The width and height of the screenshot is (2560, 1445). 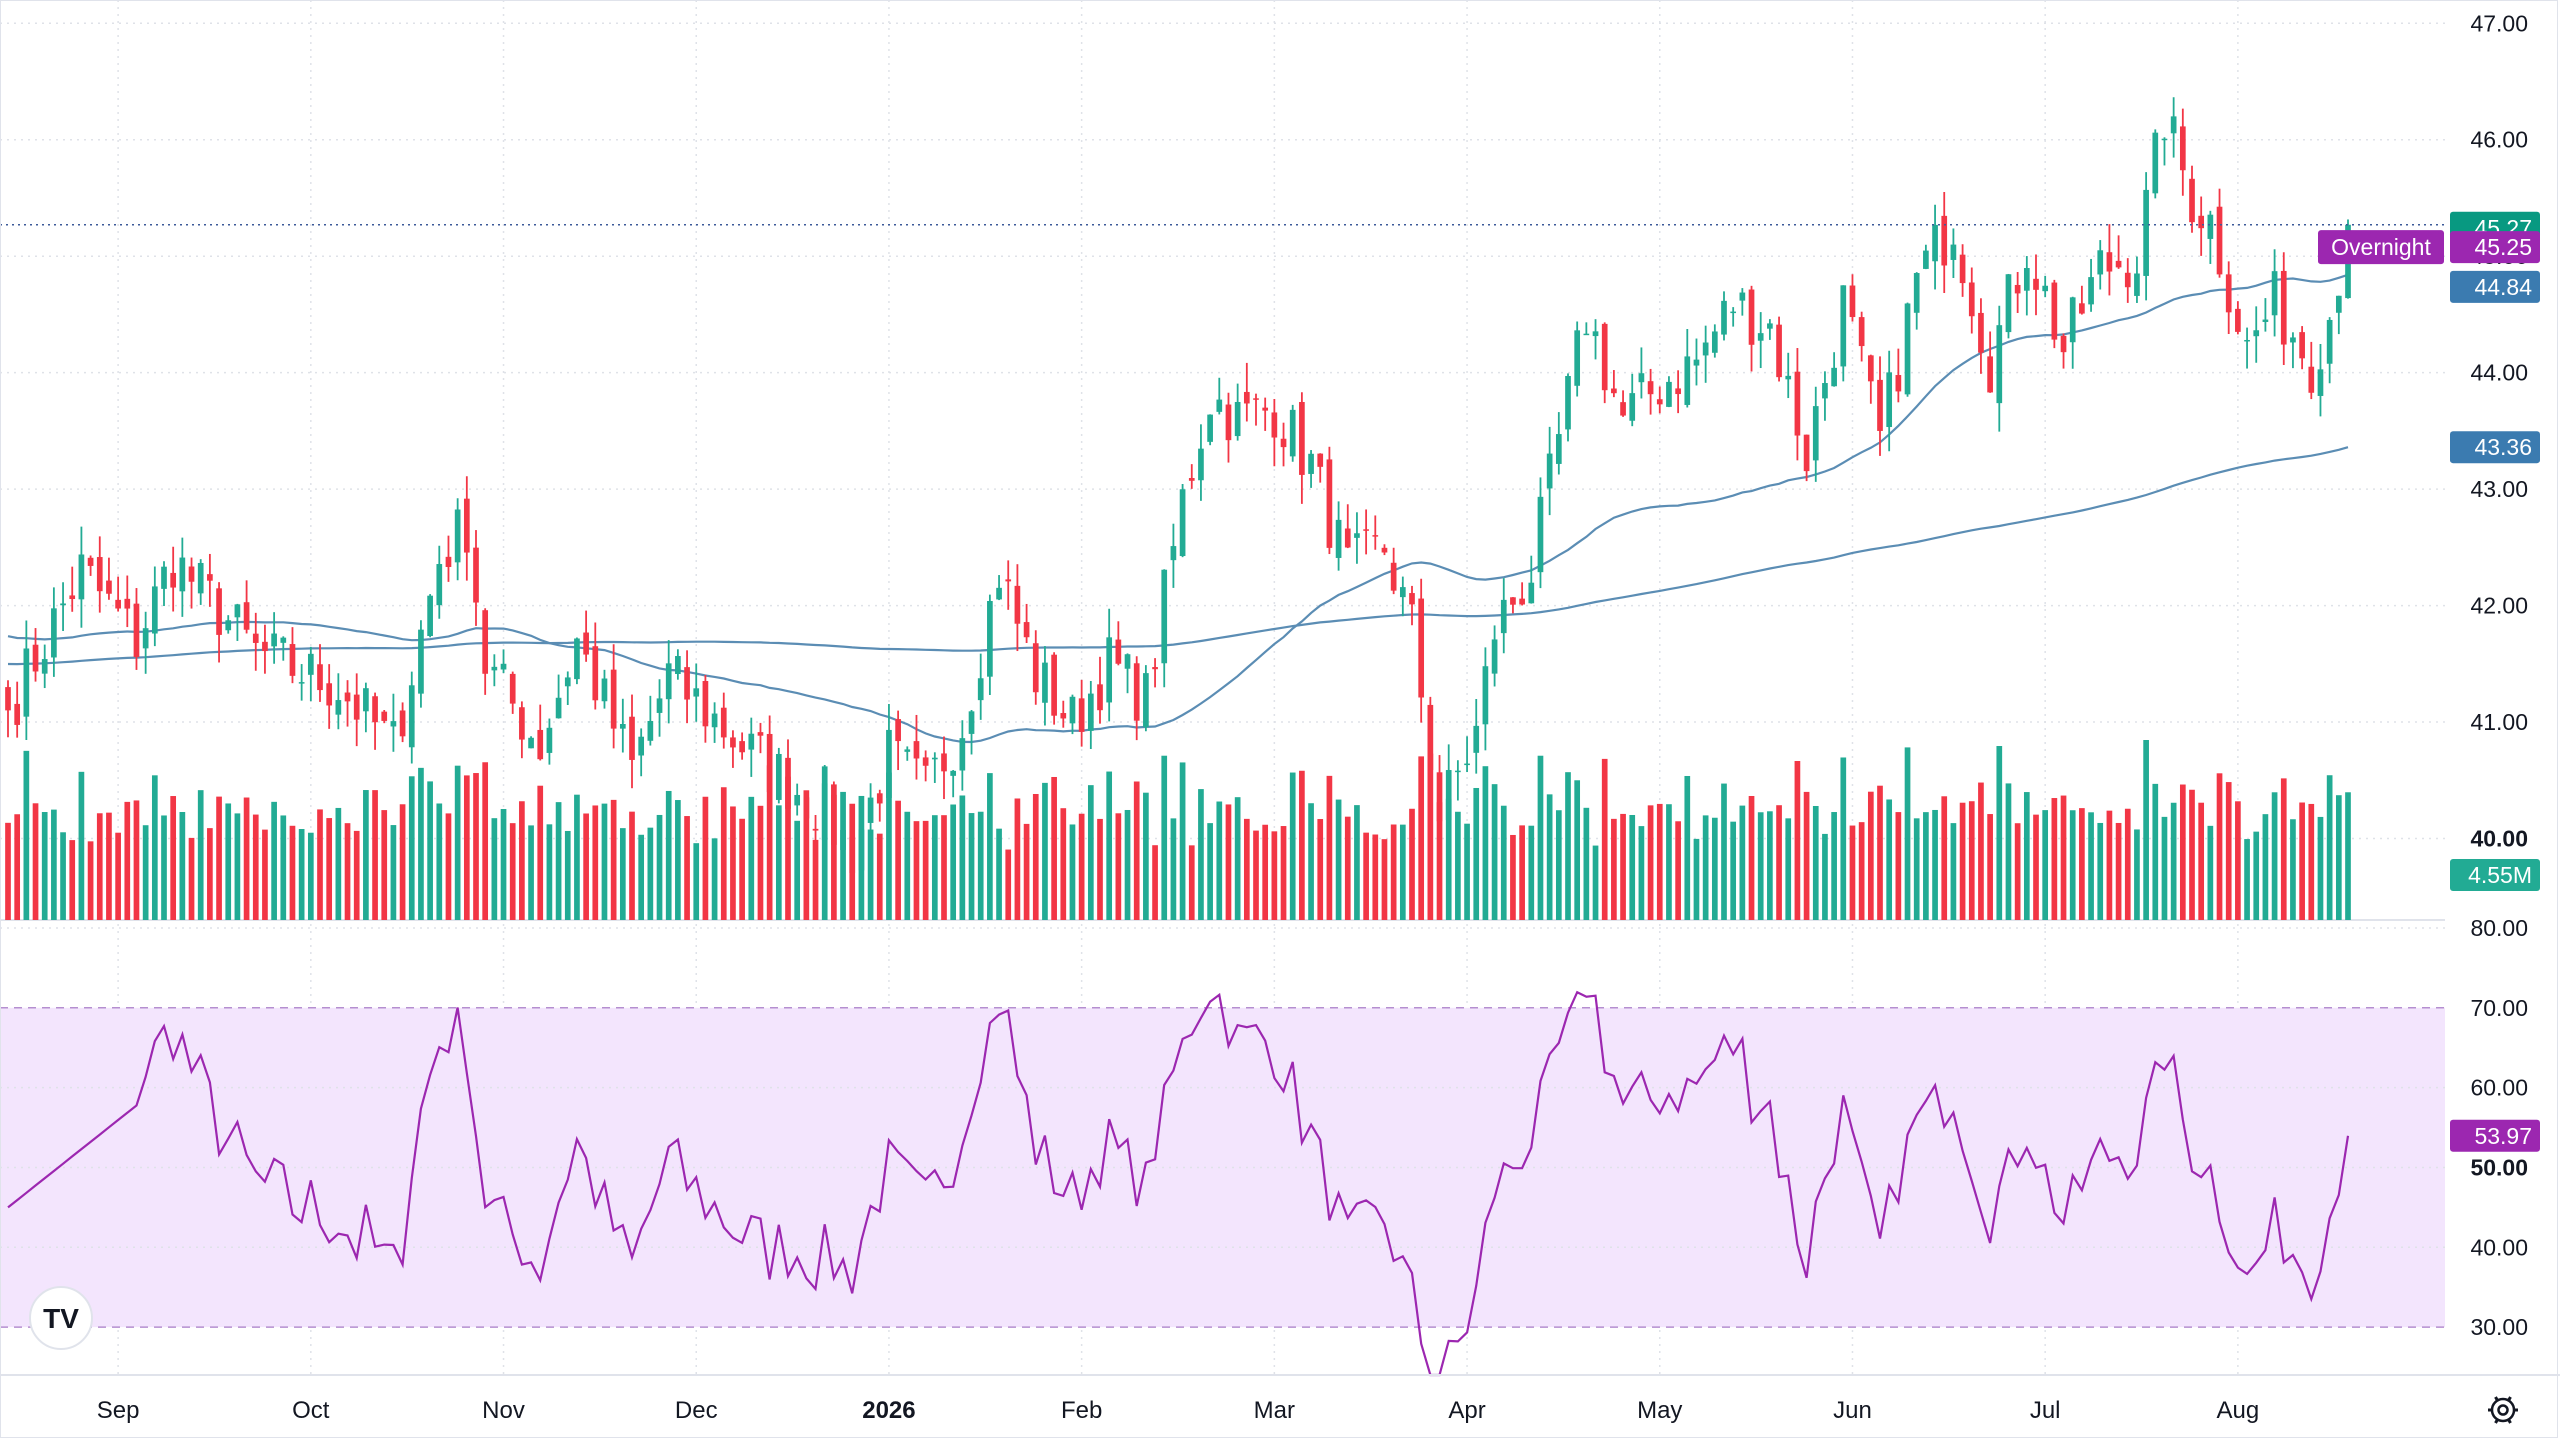 What do you see at coordinates (61, 1318) in the screenshot?
I see `tradingview-logo-icon: TV` at bounding box center [61, 1318].